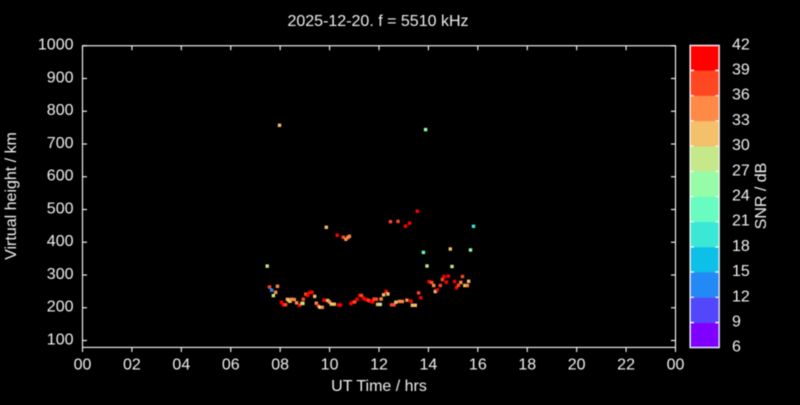 The width and height of the screenshot is (800, 405). I want to click on svg-text: UT Time / hrs, so click(379, 386).